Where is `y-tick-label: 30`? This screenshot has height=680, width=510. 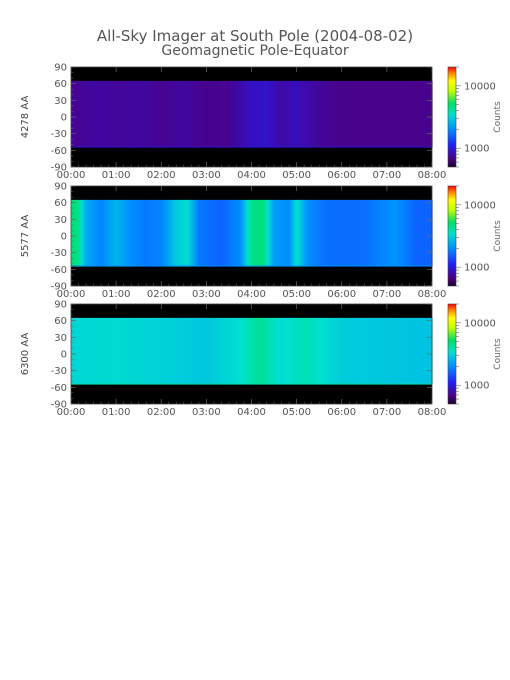 y-tick-label: 30 is located at coordinates (60, 338).